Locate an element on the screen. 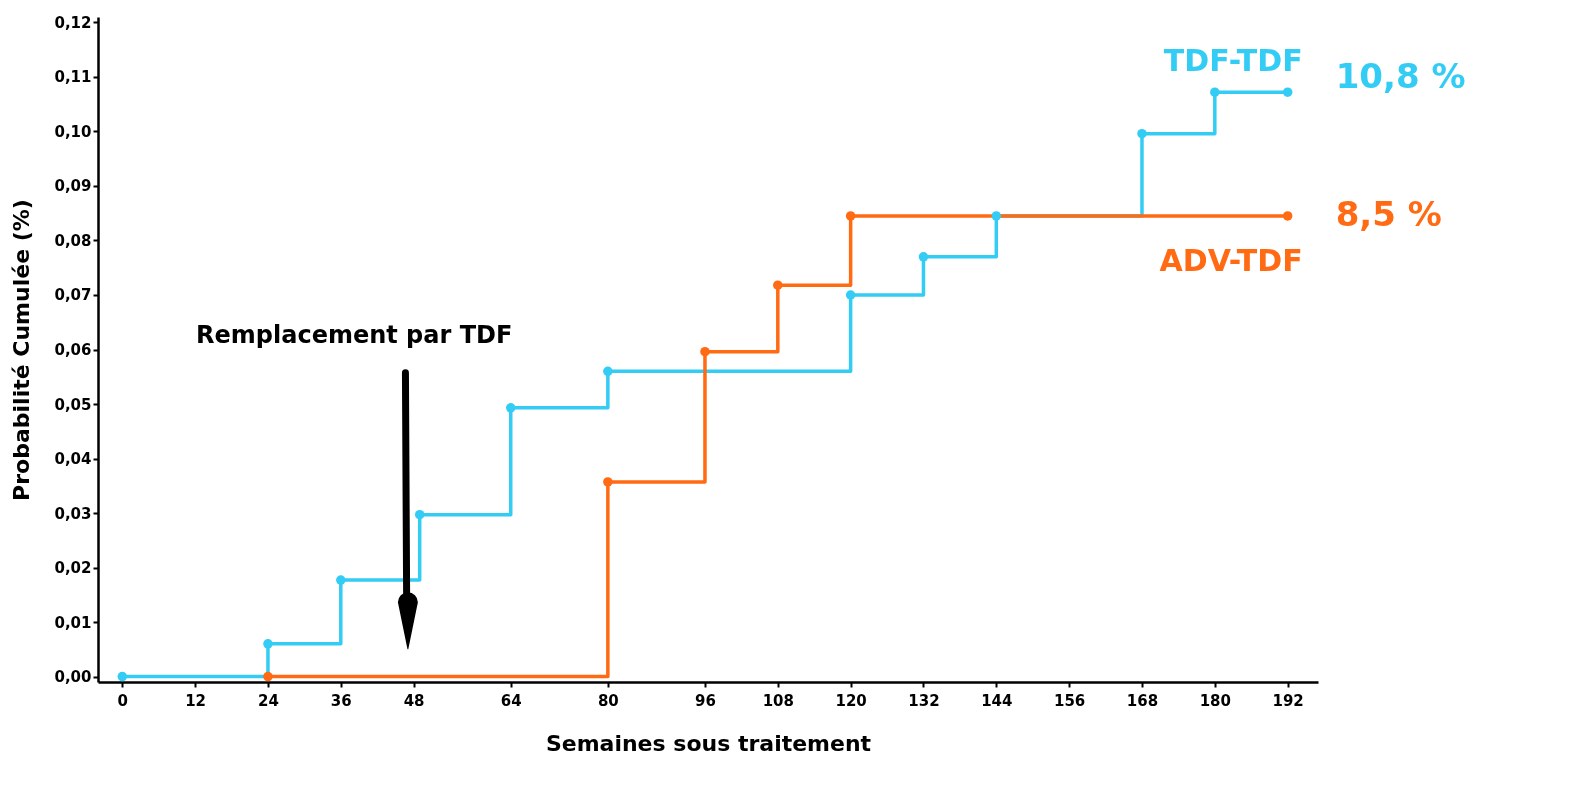  x-tick-label: 156 is located at coordinates (1069, 700).